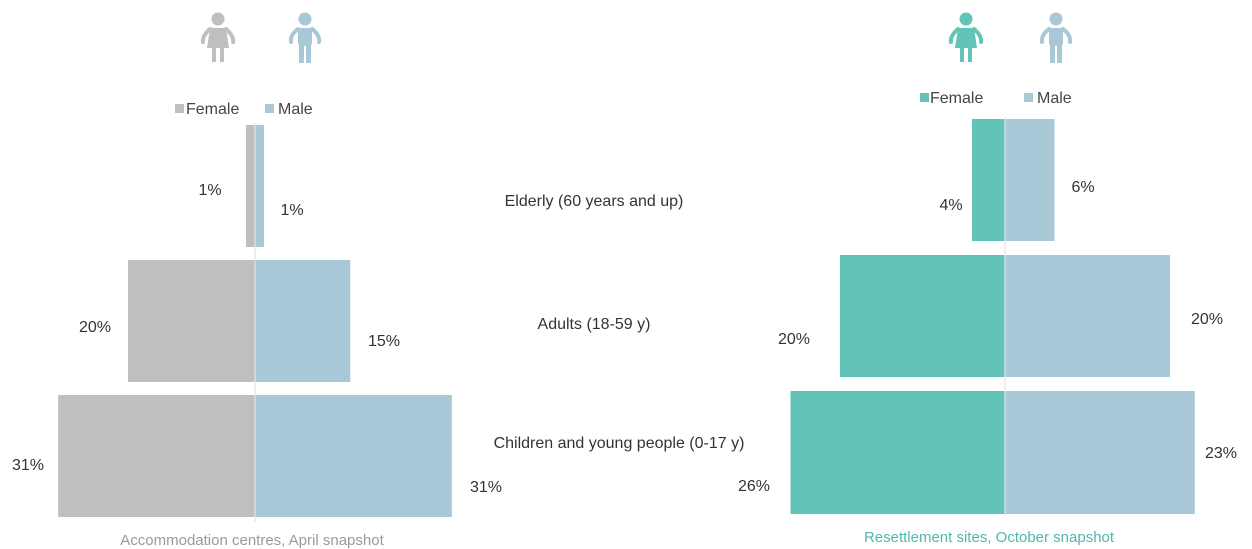 Image resolution: width=1252 pixels, height=549 pixels. I want to click on data-label-male: 15%, so click(384, 341).